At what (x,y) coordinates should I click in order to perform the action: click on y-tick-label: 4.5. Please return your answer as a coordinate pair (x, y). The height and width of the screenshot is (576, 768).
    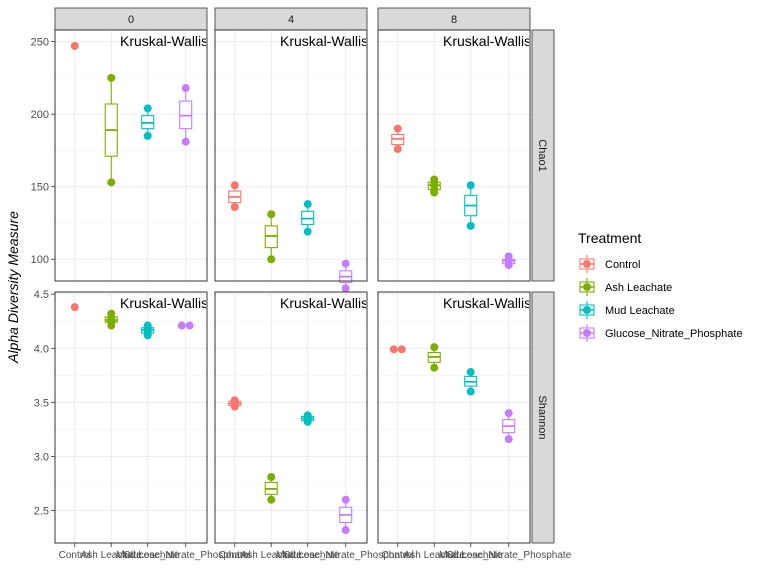
    Looking at the image, I should click on (41, 295).